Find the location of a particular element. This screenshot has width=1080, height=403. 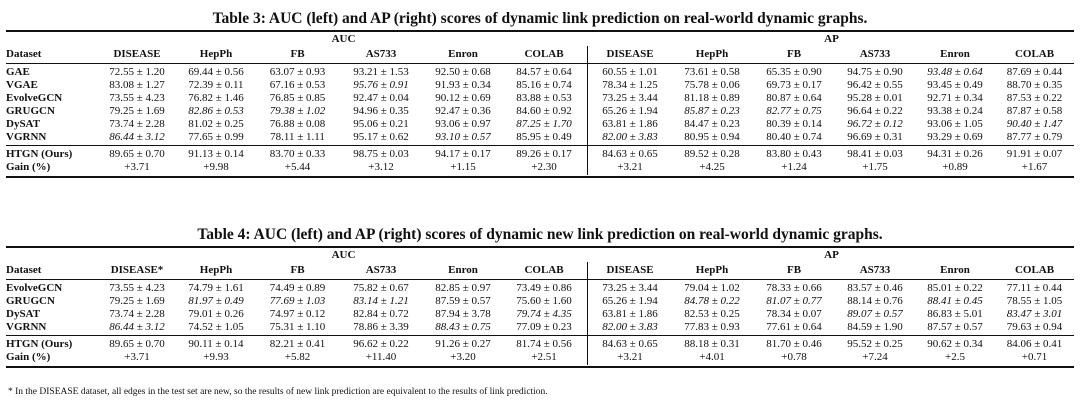

table-cell: 79.63 ± 0.94 is located at coordinates (1034, 327).